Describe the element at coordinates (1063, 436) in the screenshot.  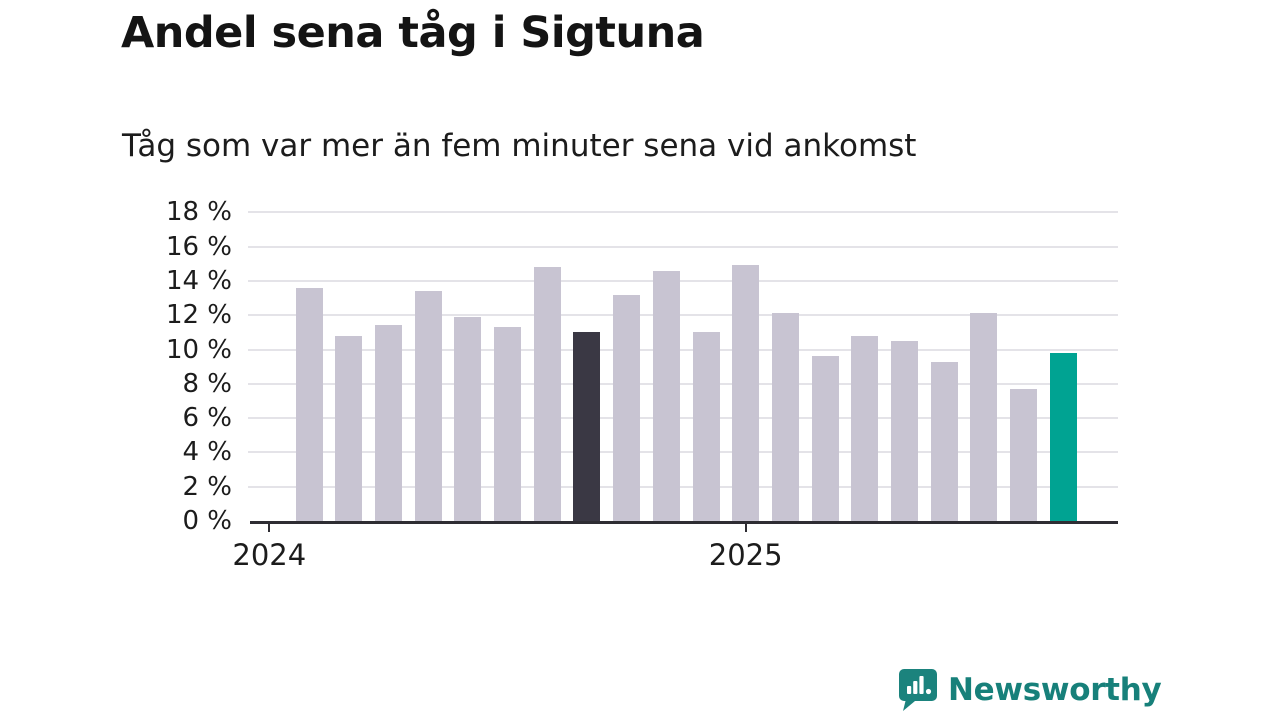
I see `bar-latest` at that location.